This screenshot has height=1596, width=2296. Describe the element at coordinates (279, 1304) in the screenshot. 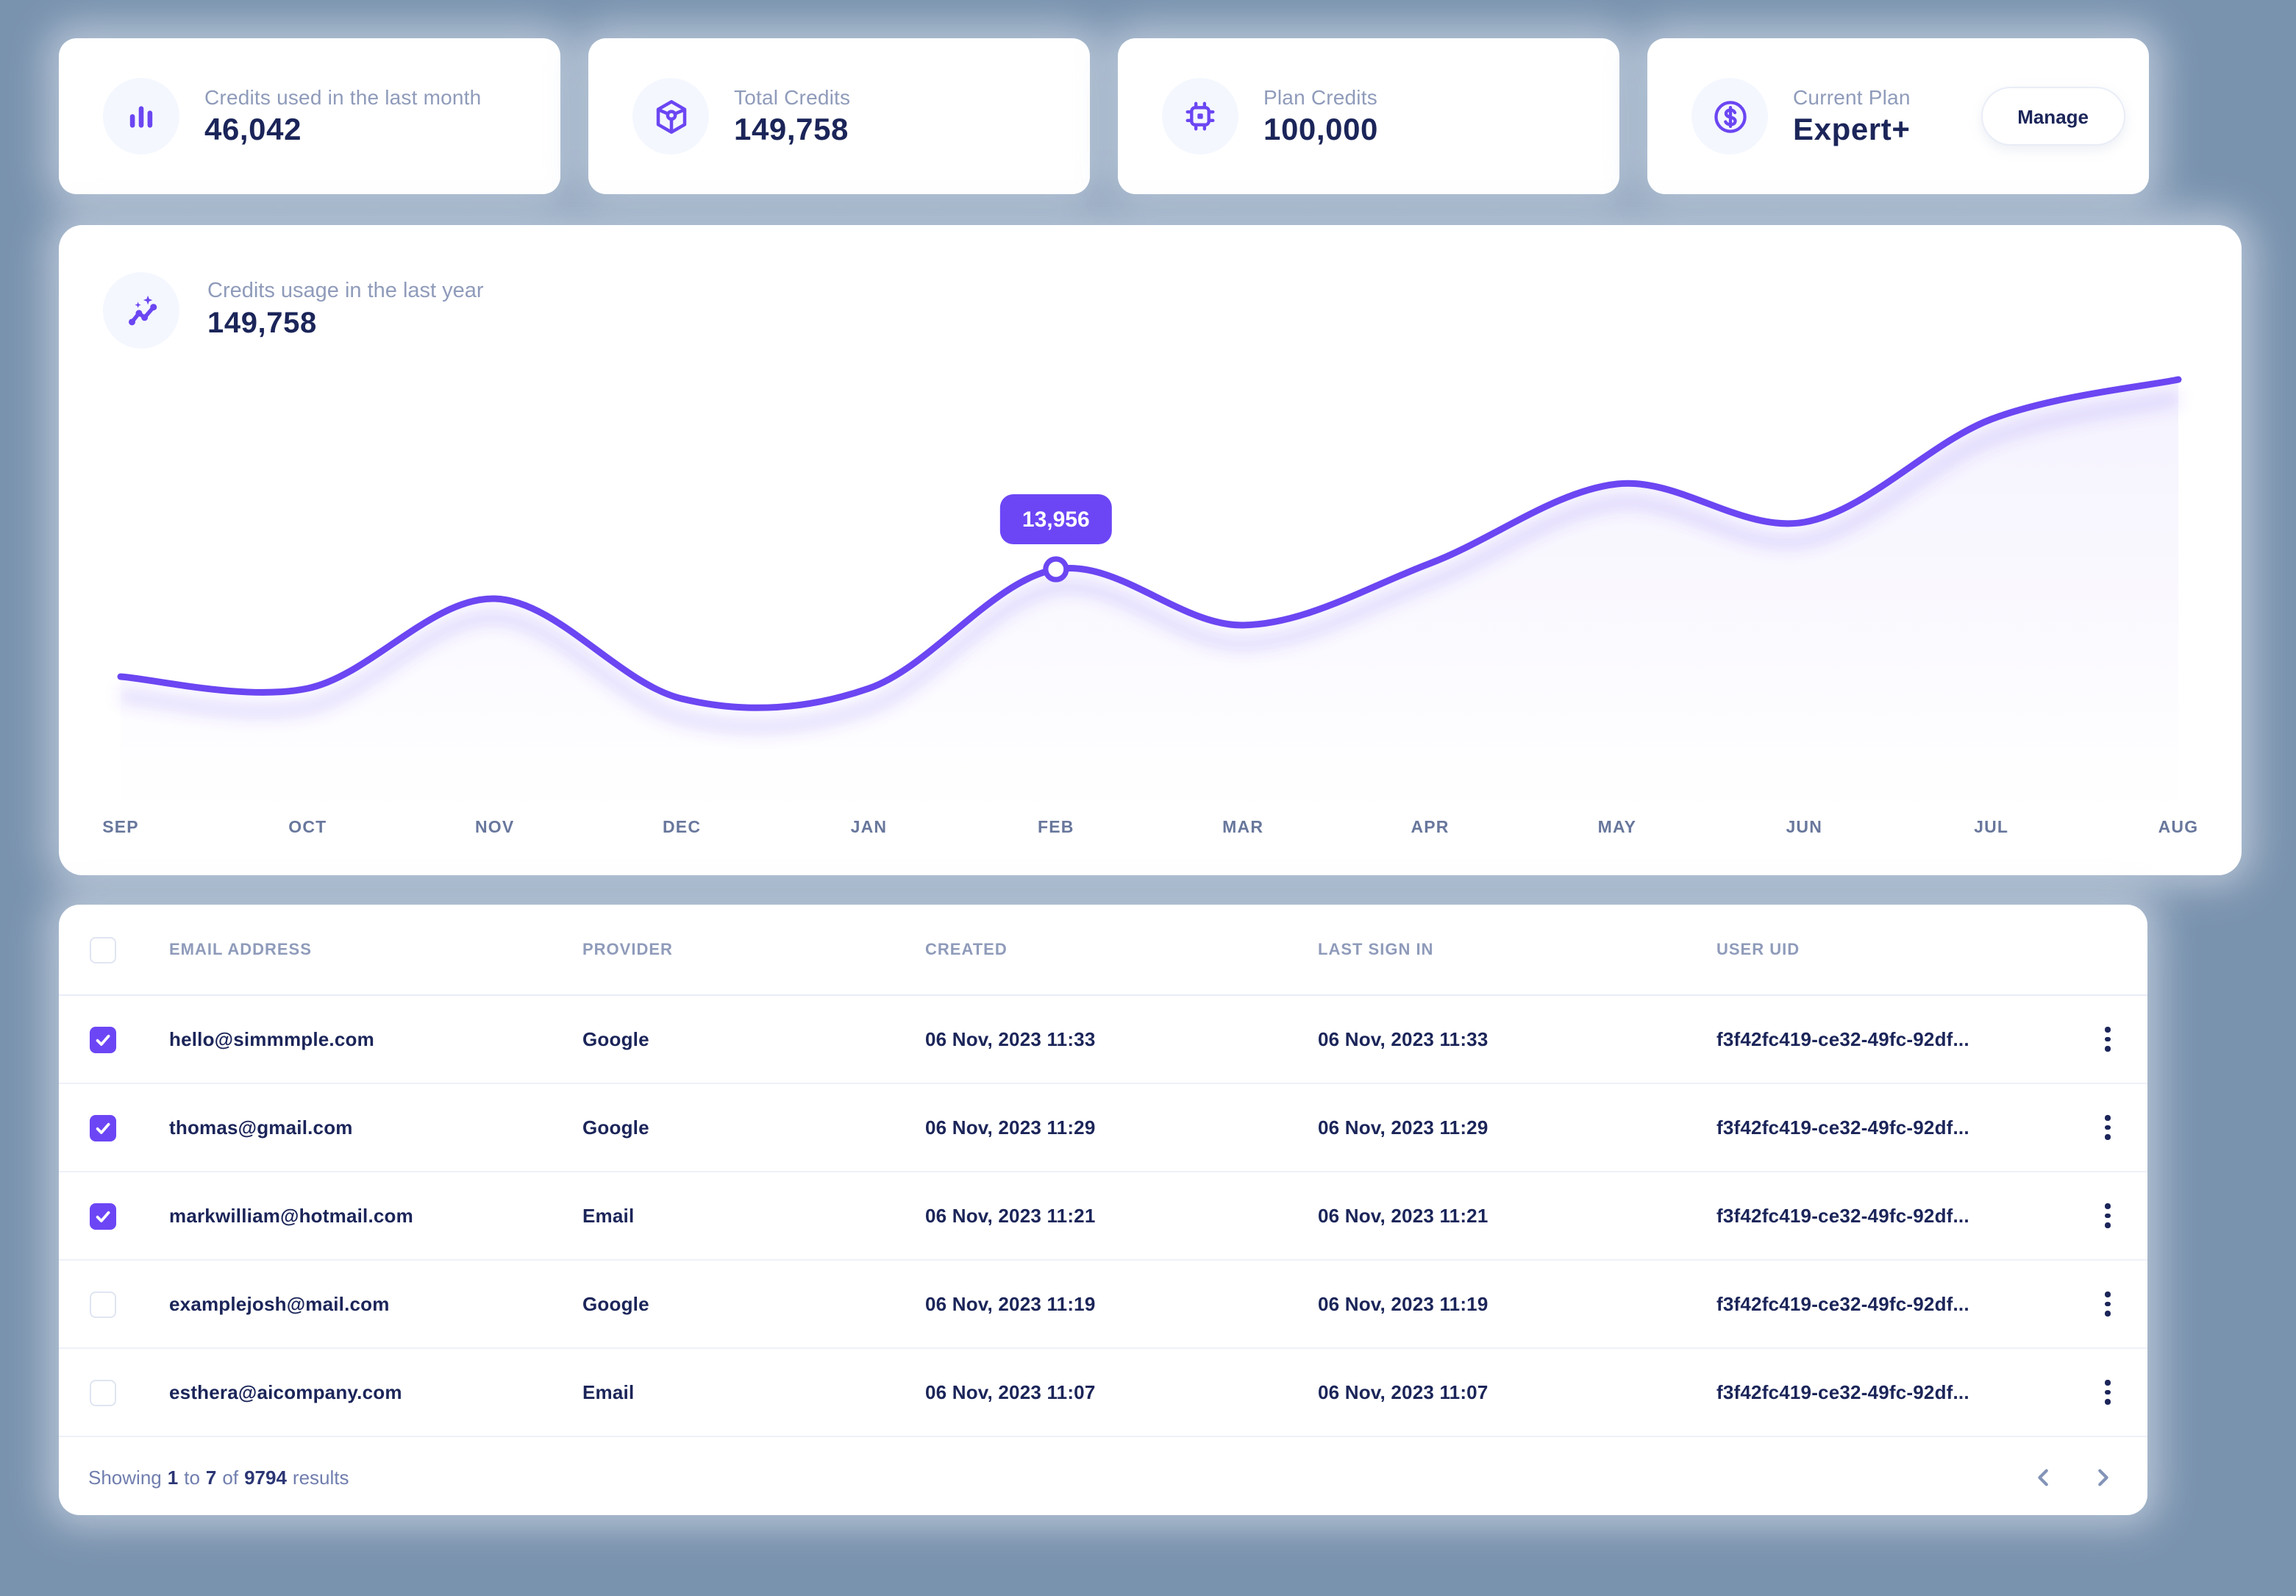

I see `email-cell: examplejosh@mail.com` at that location.